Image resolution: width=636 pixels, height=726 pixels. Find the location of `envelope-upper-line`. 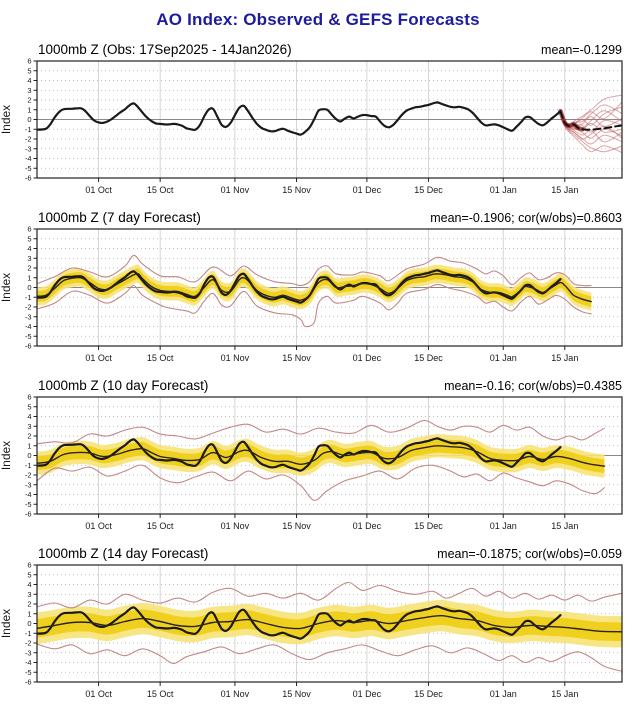

envelope-upper-line is located at coordinates (321, 432).